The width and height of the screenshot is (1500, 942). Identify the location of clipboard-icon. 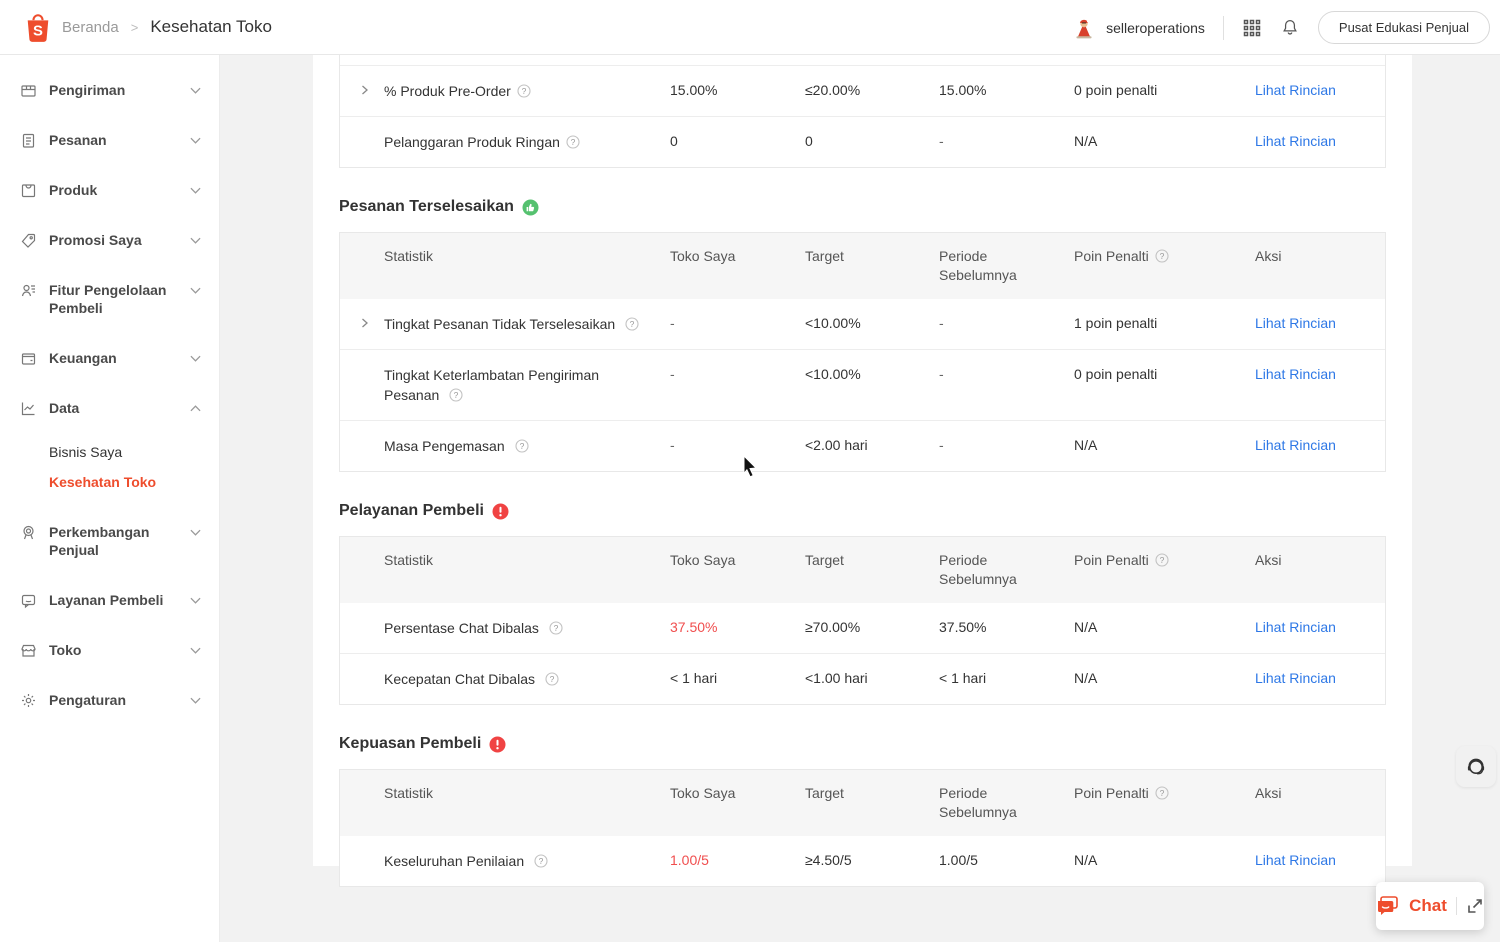
(28, 140).